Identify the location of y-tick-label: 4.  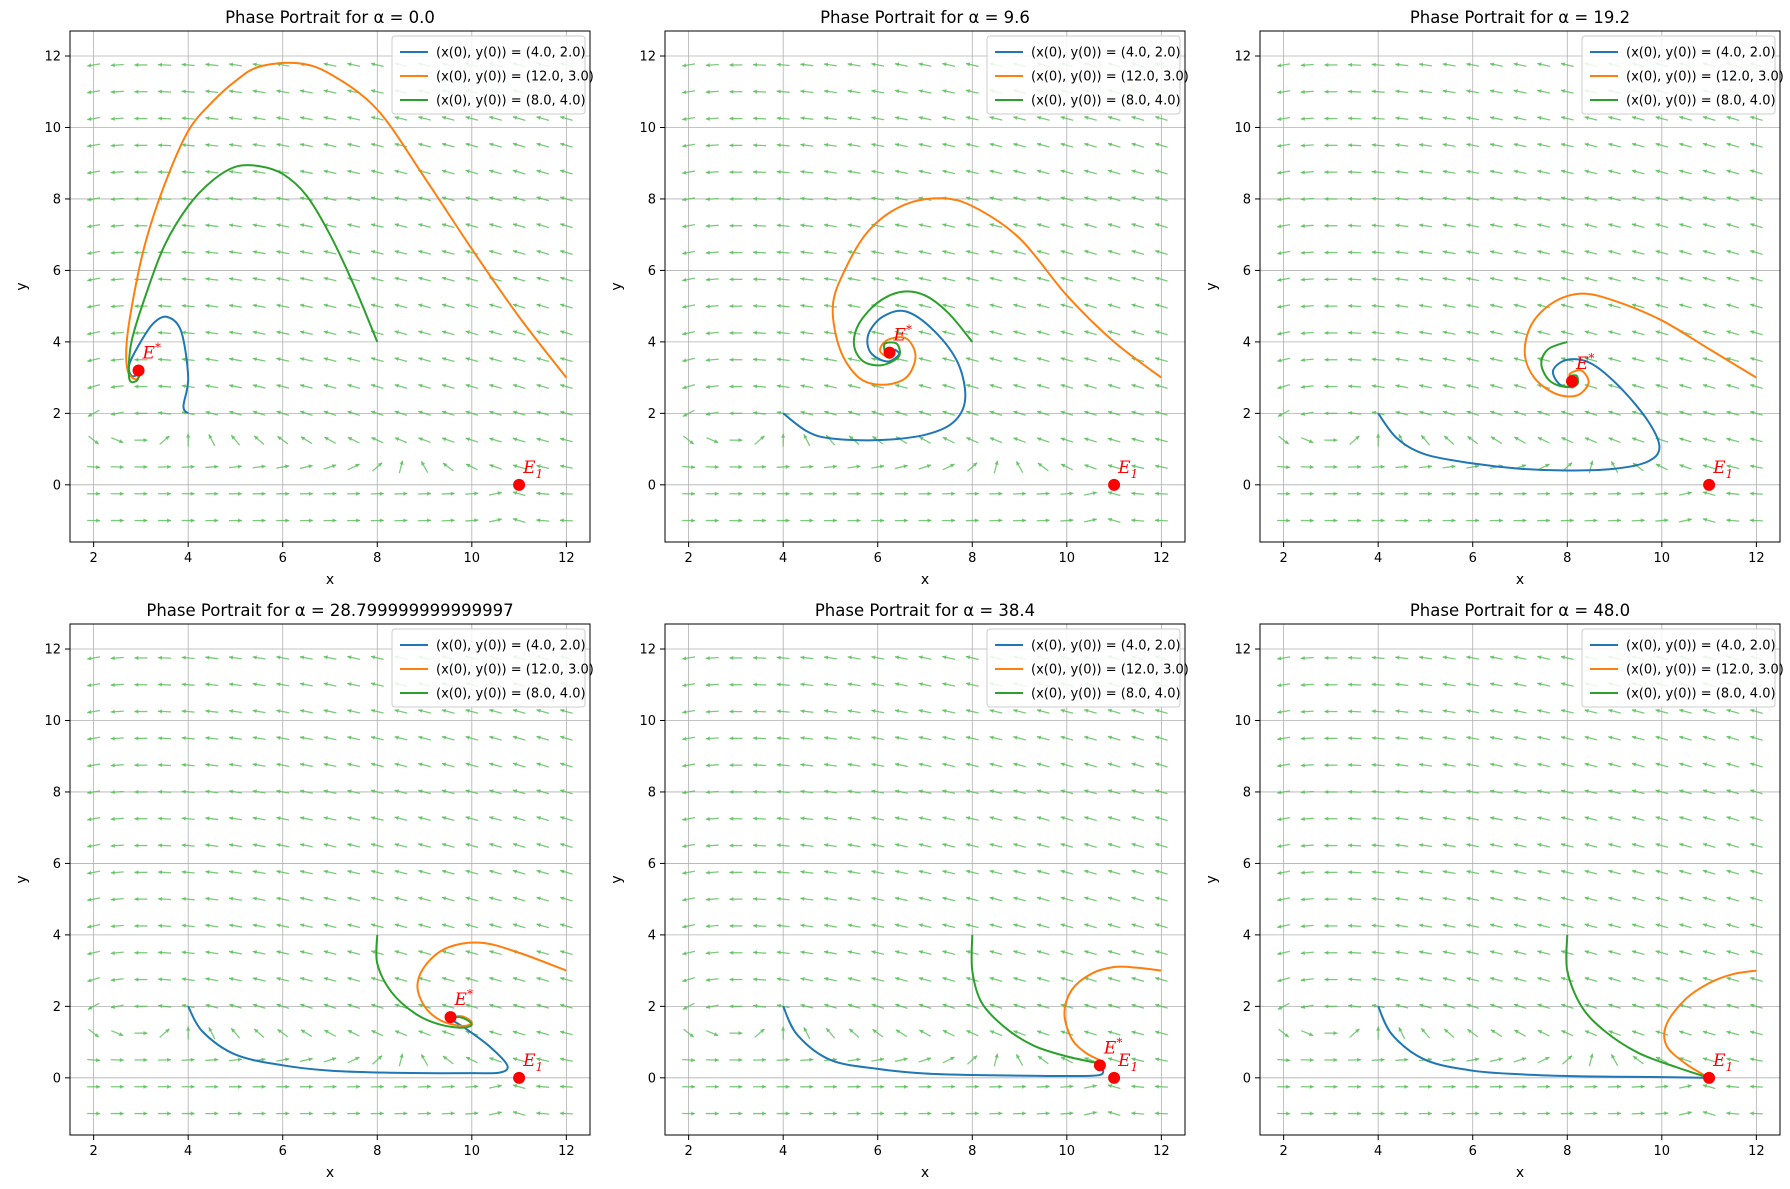
(652, 935).